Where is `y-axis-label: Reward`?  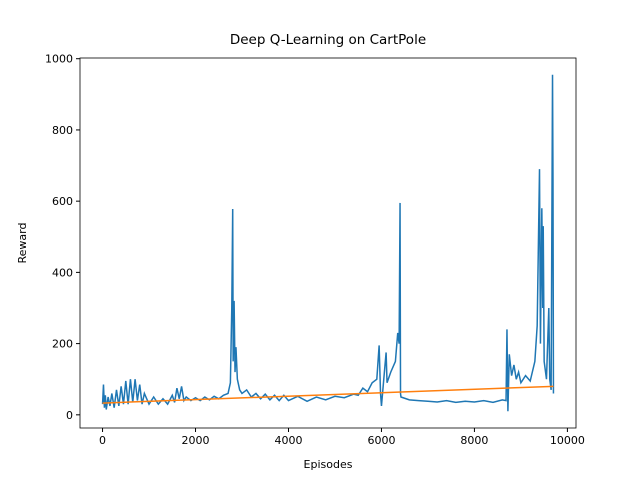
y-axis-label: Reward is located at coordinates (22, 243).